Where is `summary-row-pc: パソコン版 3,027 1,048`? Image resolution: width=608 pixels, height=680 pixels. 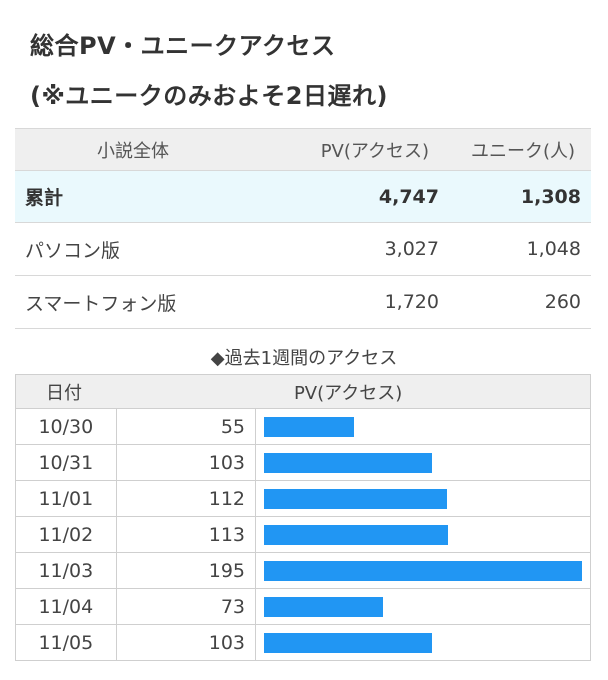 summary-row-pc: パソコン版 3,027 1,048 is located at coordinates (303, 249).